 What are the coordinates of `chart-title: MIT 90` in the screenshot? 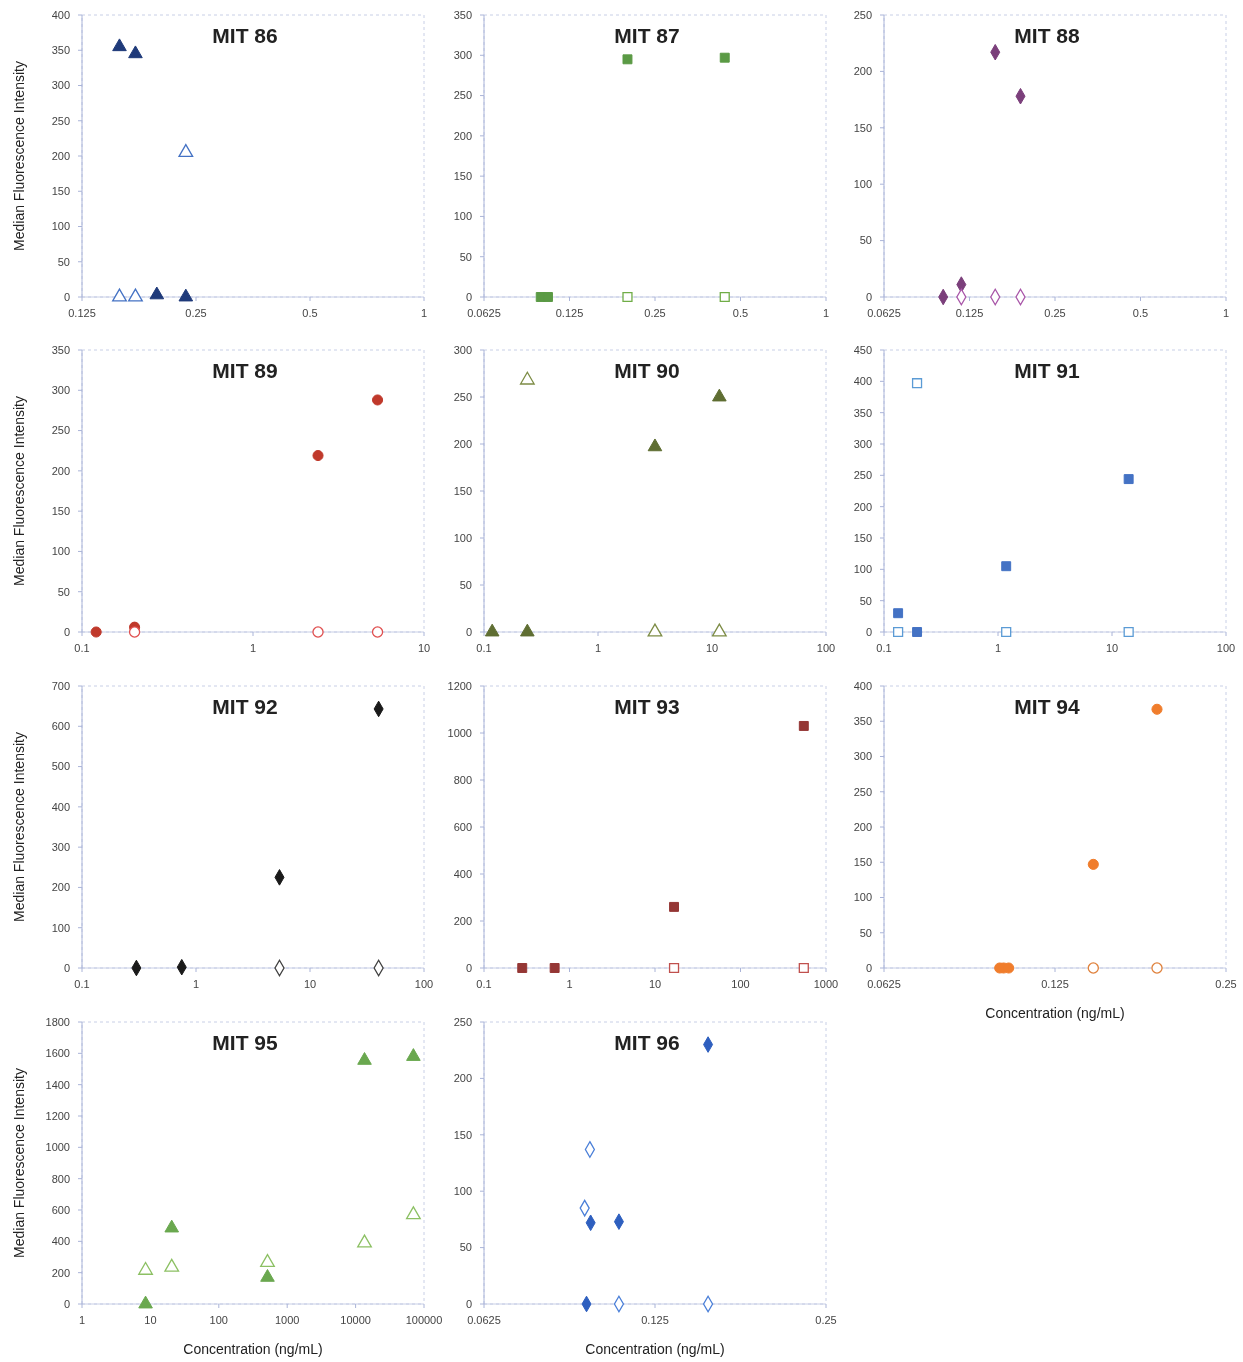 It's located at (647, 370).